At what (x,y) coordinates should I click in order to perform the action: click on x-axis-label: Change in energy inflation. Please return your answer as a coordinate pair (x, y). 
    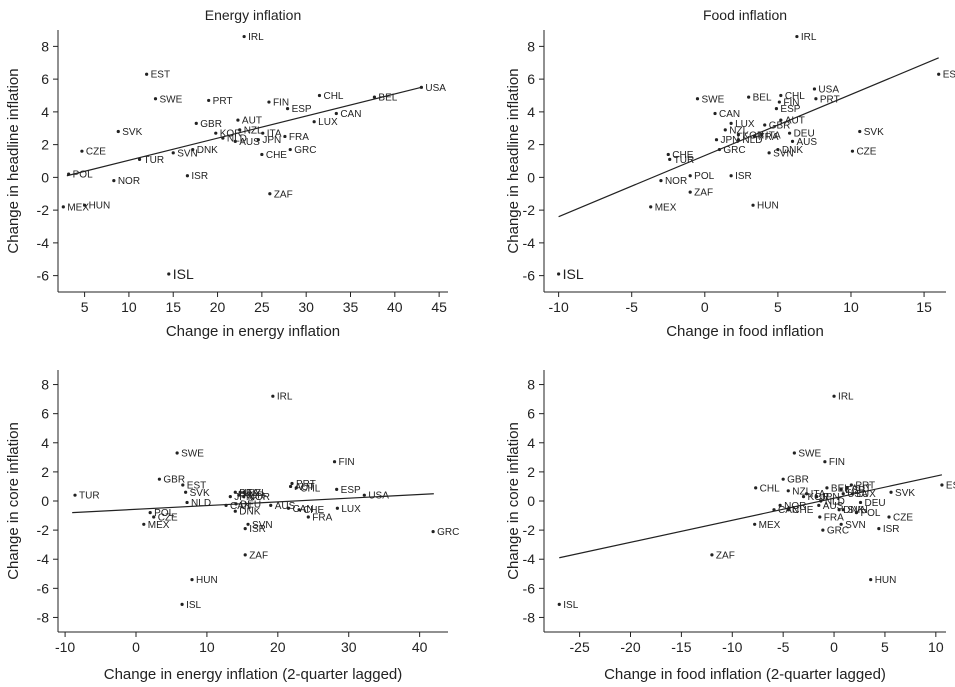
    Looking at the image, I should click on (253, 331).